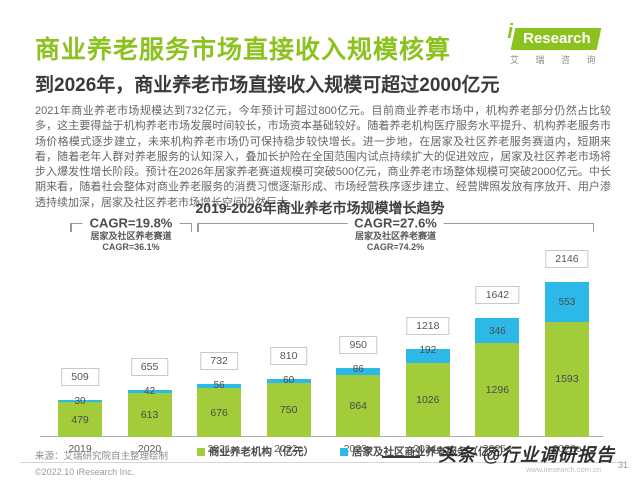 The width and height of the screenshot is (640, 480). I want to click on home-community-value: 42, so click(150, 391).